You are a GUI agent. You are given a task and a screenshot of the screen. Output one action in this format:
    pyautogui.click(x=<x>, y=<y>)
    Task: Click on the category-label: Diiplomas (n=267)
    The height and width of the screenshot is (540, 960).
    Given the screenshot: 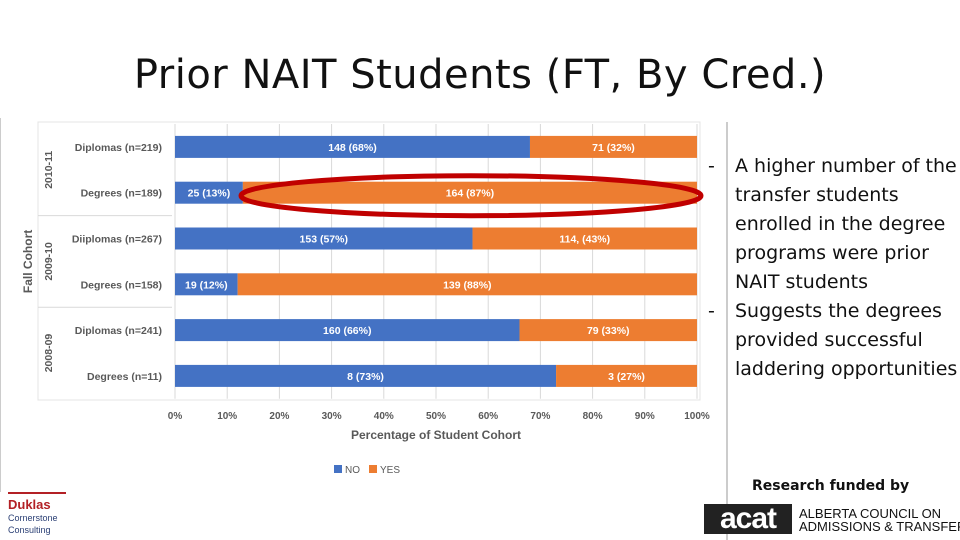 What is the action you would take?
    pyautogui.click(x=117, y=240)
    